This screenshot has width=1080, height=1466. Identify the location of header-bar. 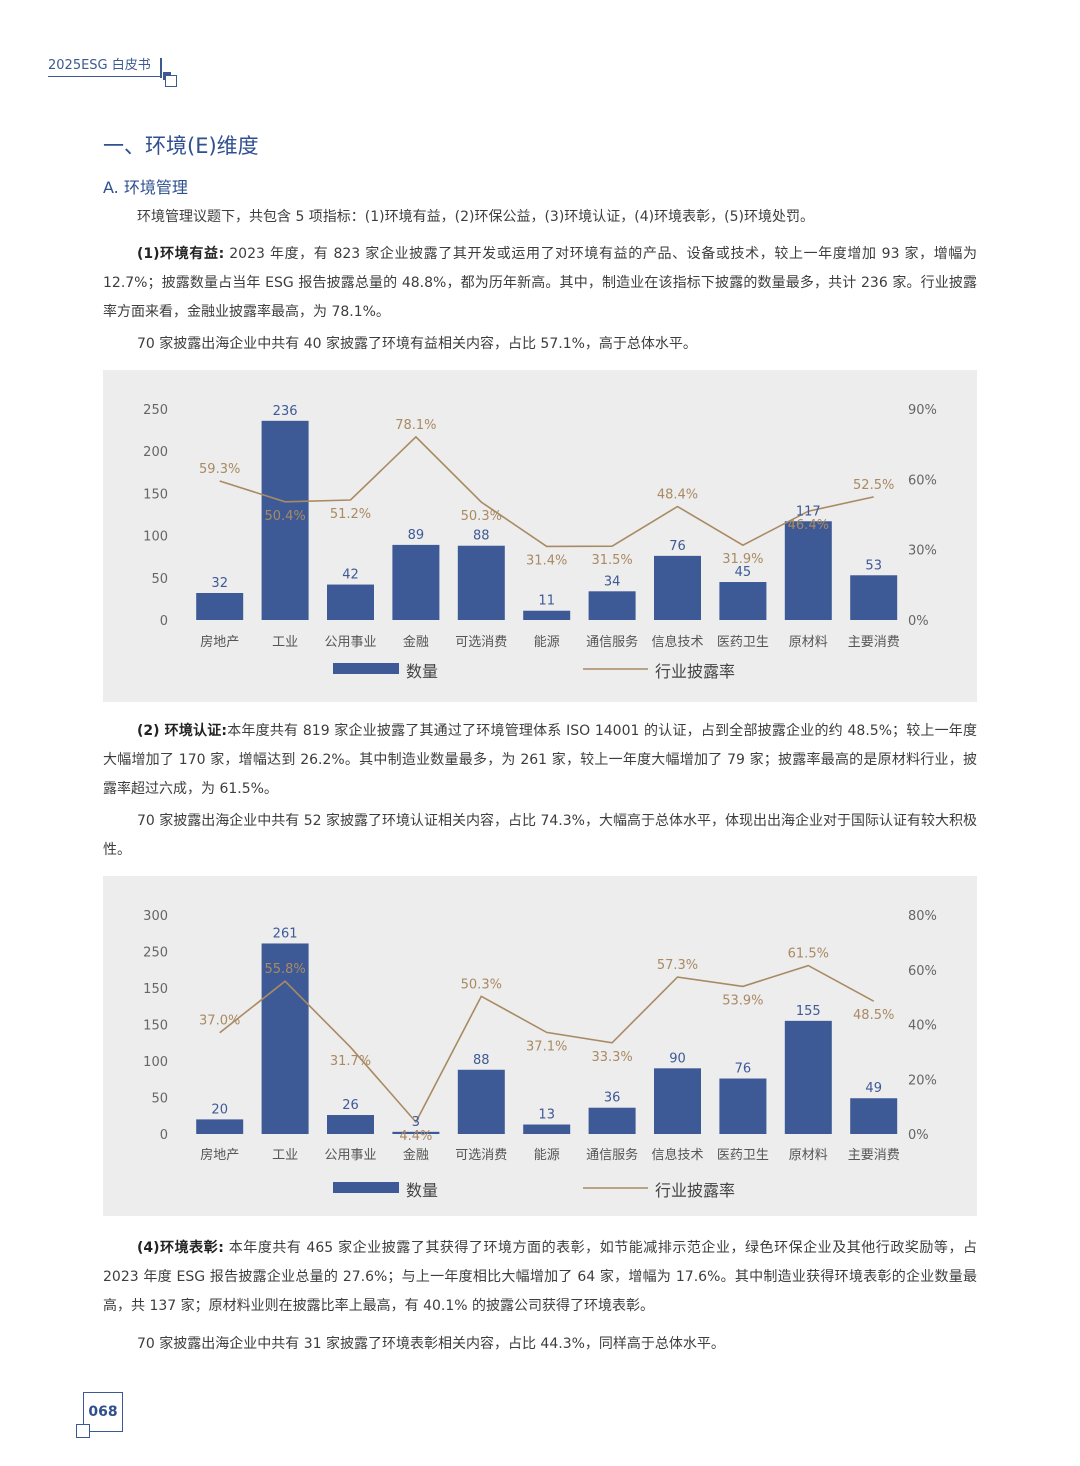
(161, 68).